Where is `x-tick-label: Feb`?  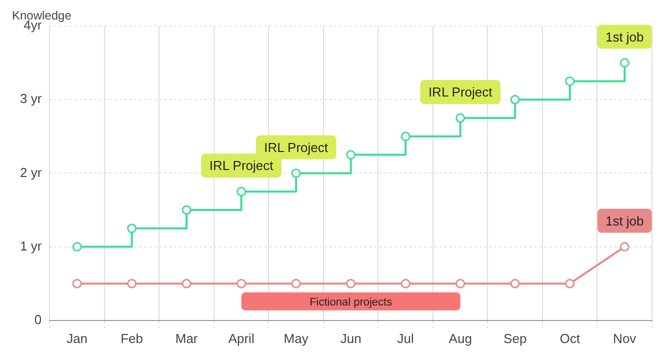
x-tick-label: Feb is located at coordinates (132, 338).